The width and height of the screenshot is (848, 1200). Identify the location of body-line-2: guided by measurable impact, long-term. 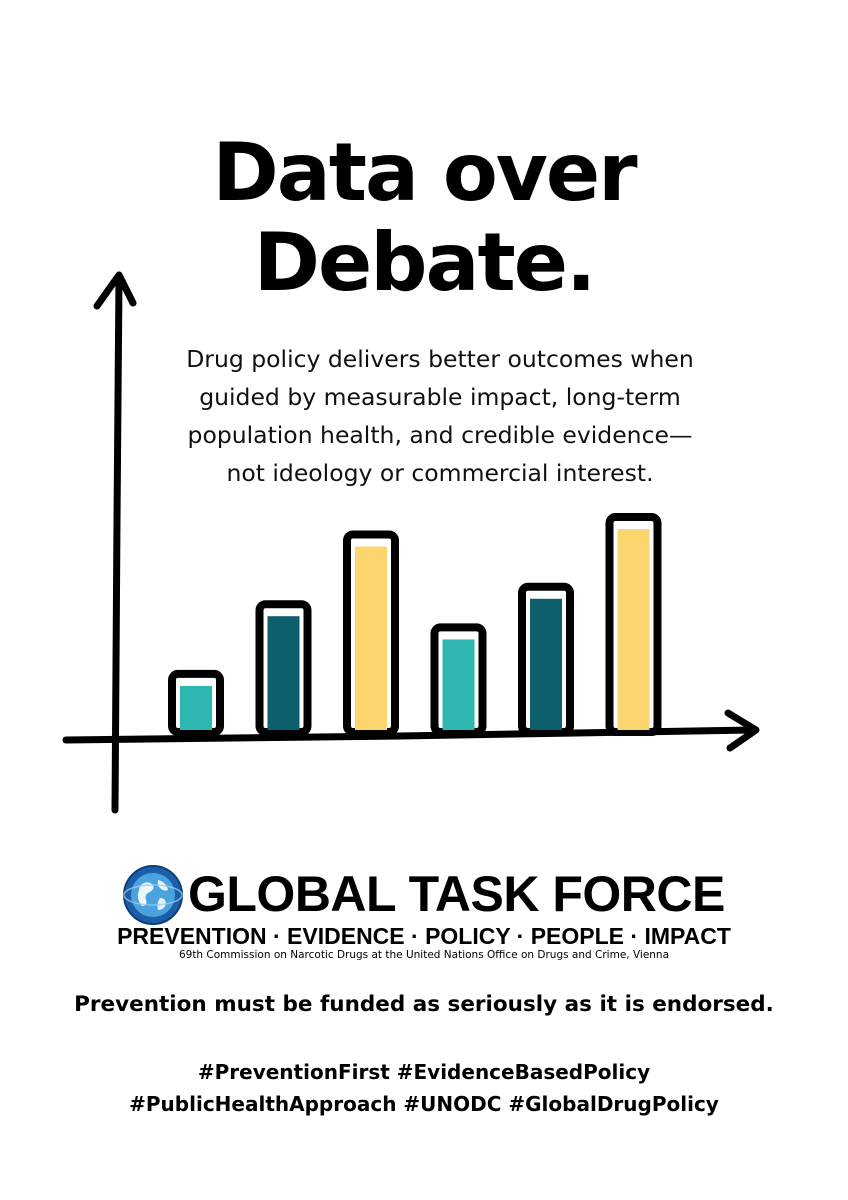
(440, 397).